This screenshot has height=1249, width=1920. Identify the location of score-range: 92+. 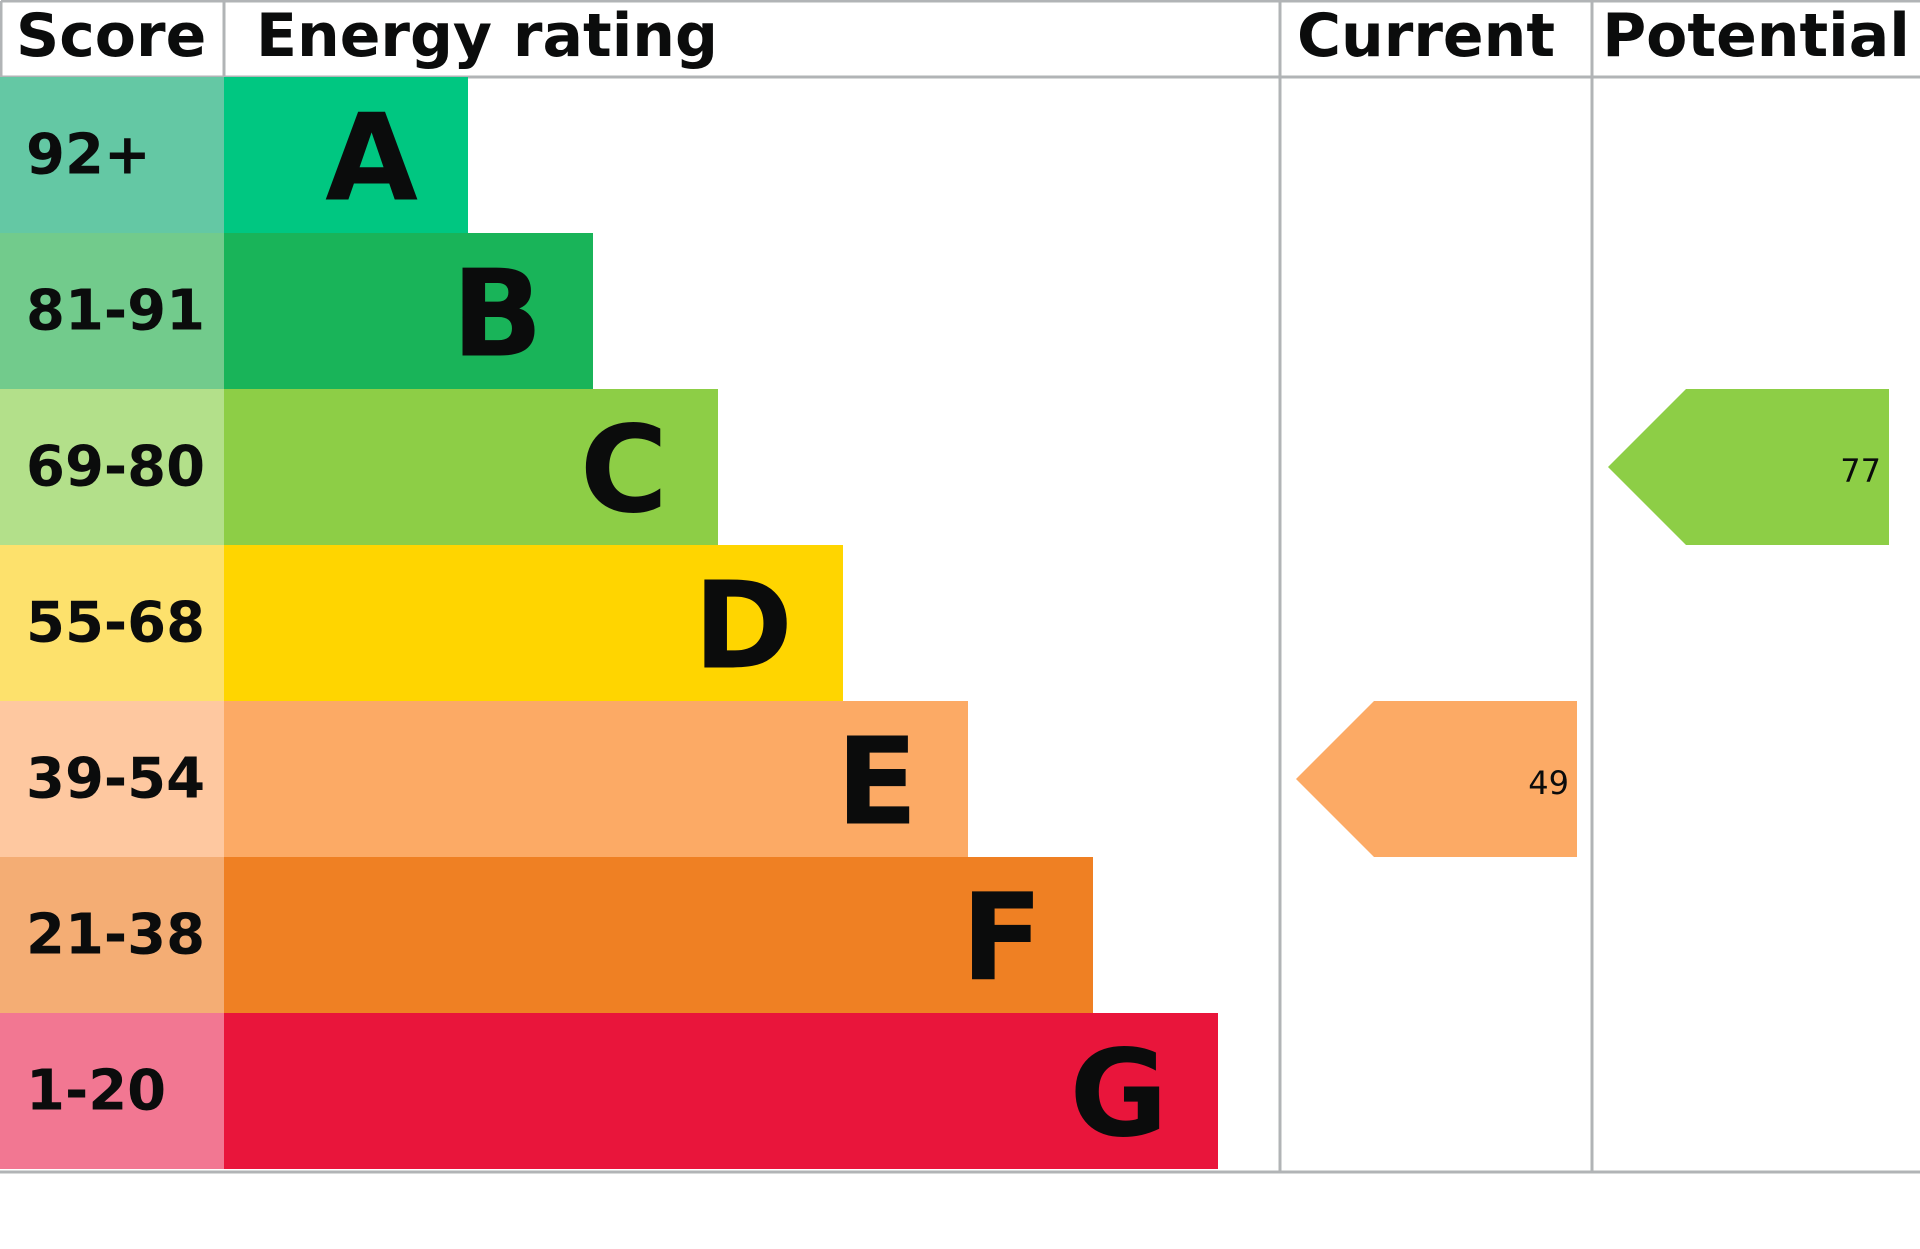
(88, 155).